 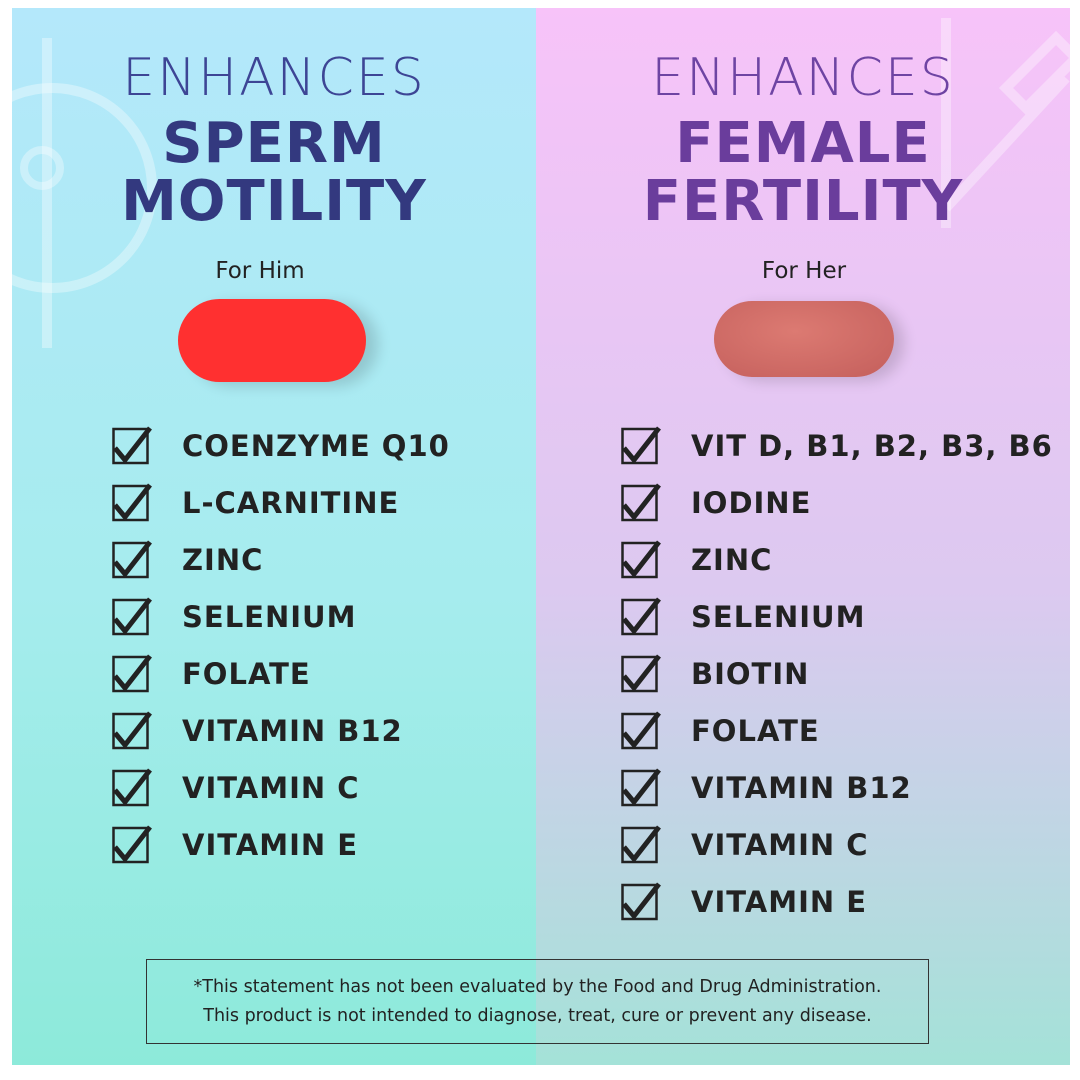 I want to click on ingredient: VIT D, B1, B2, B3, B6, so click(x=872, y=446).